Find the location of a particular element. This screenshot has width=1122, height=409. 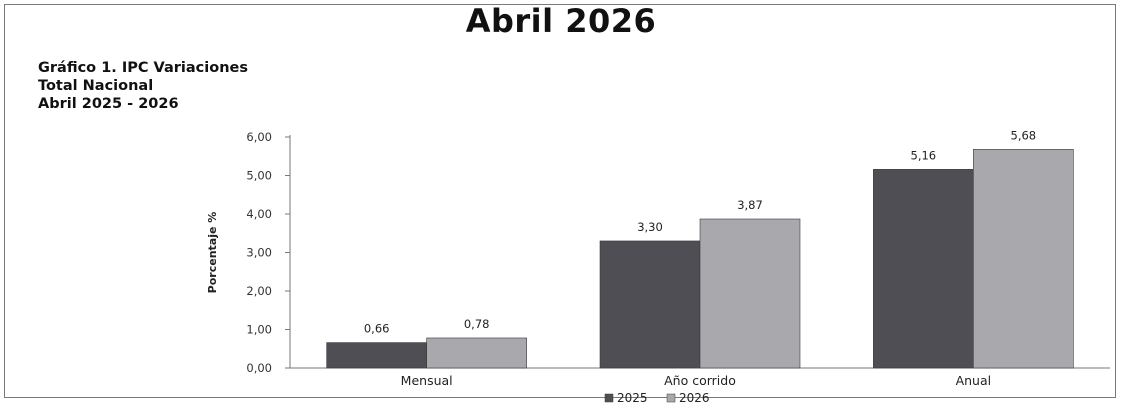

legend-swatch-2025 is located at coordinates (609, 398).